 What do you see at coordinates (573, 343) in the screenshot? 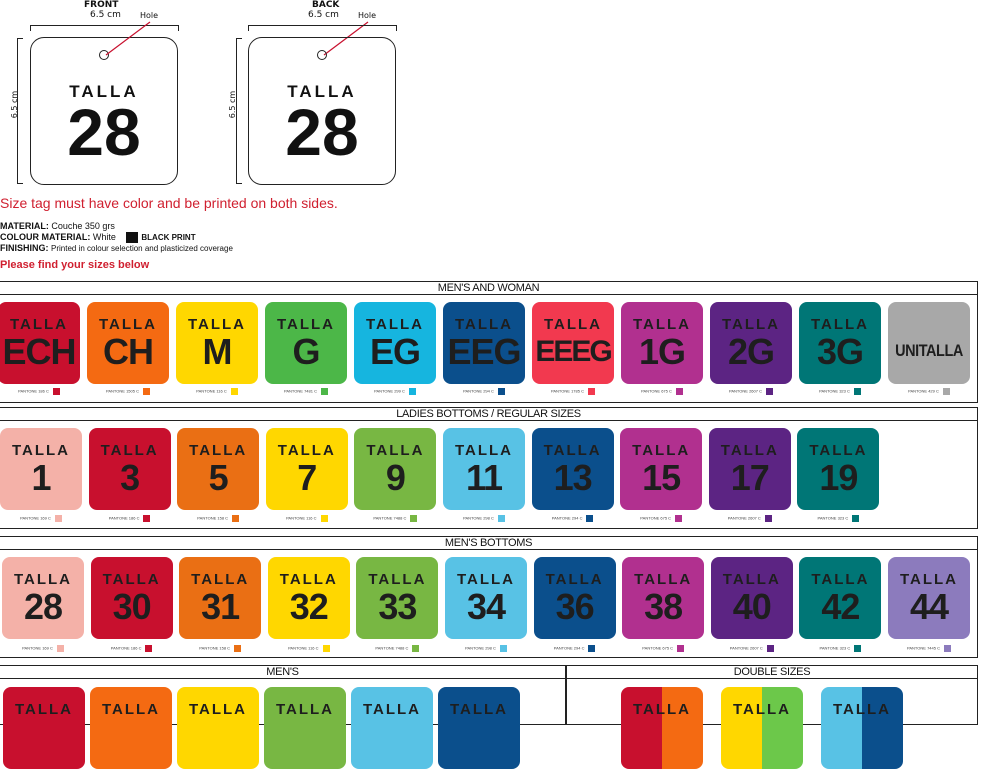
I see `size-tag: TALLA EEEG` at bounding box center [573, 343].